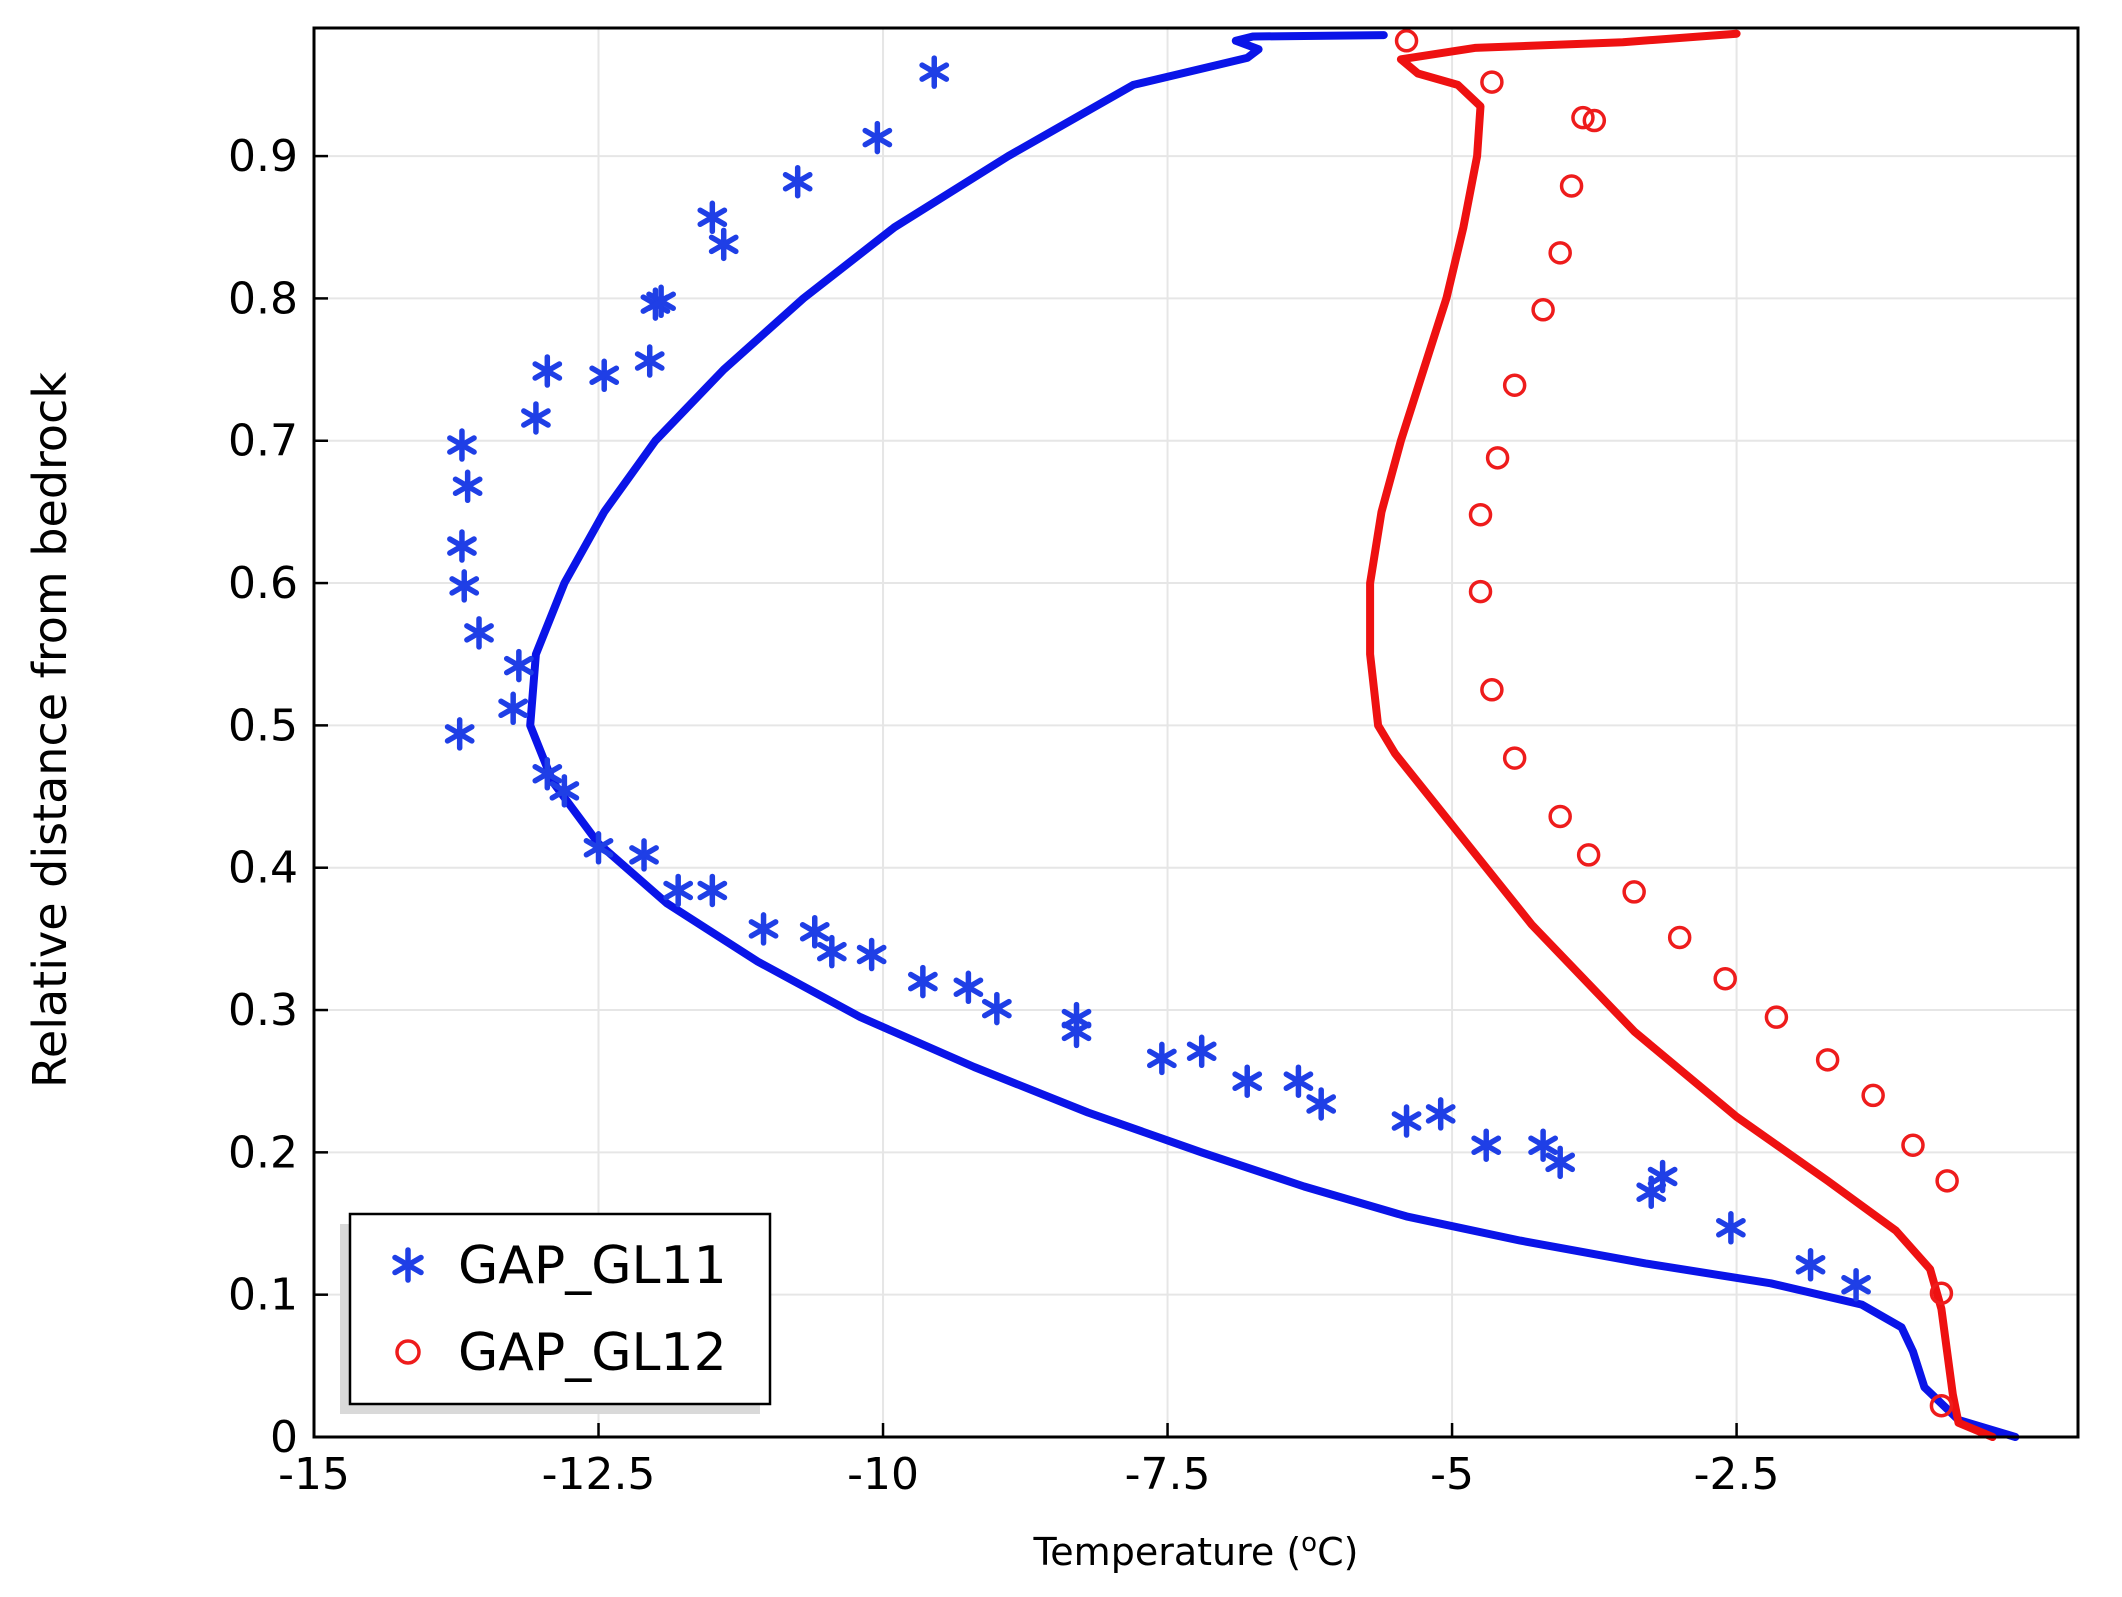 Image resolution: width=2122 pixels, height=1597 pixels. What do you see at coordinates (592, 1266) in the screenshot?
I see `legend-label-gap-gl11: GAP_GL11` at bounding box center [592, 1266].